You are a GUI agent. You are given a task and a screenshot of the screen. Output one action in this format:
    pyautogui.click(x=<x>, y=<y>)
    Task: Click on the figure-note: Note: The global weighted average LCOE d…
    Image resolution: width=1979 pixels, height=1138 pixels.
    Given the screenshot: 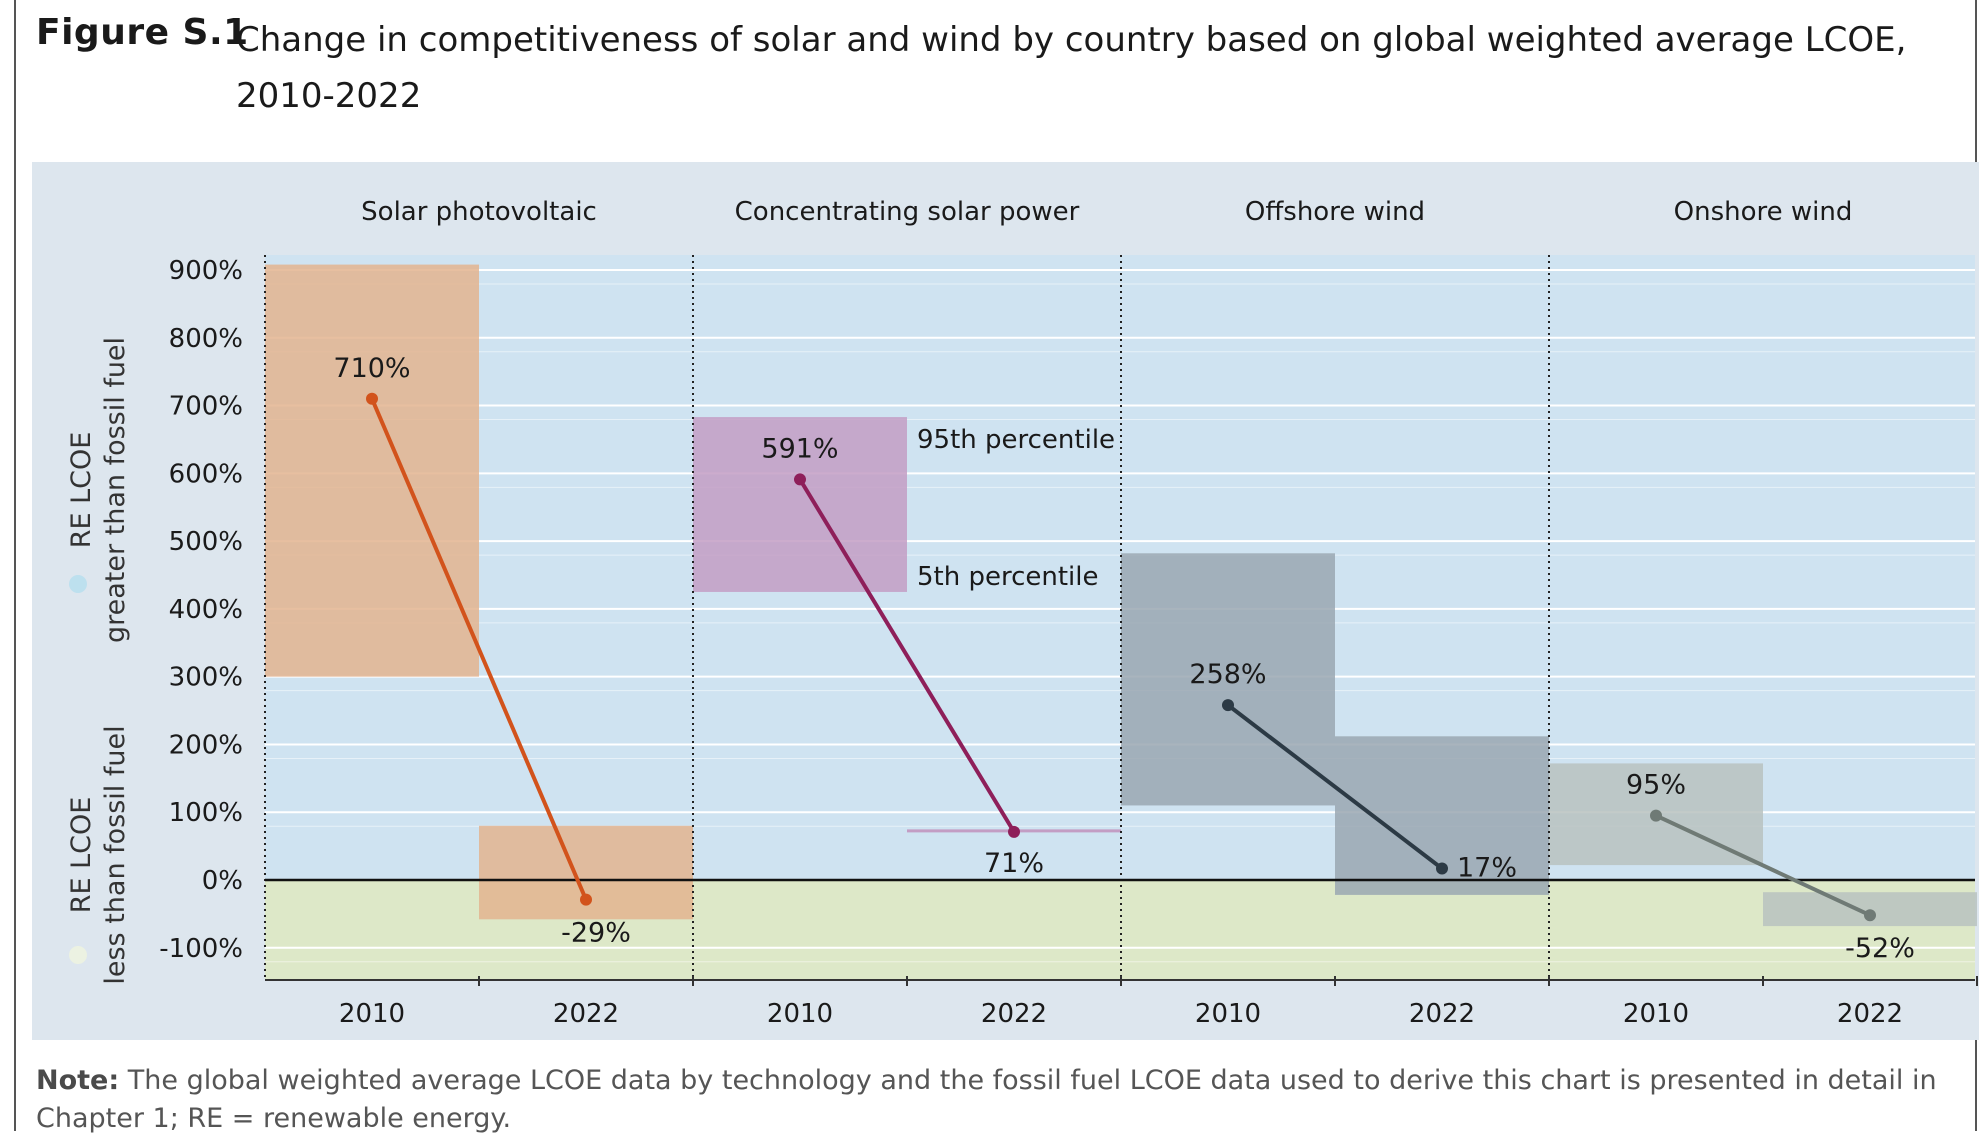 What is the action you would take?
    pyautogui.click(x=996, y=1100)
    